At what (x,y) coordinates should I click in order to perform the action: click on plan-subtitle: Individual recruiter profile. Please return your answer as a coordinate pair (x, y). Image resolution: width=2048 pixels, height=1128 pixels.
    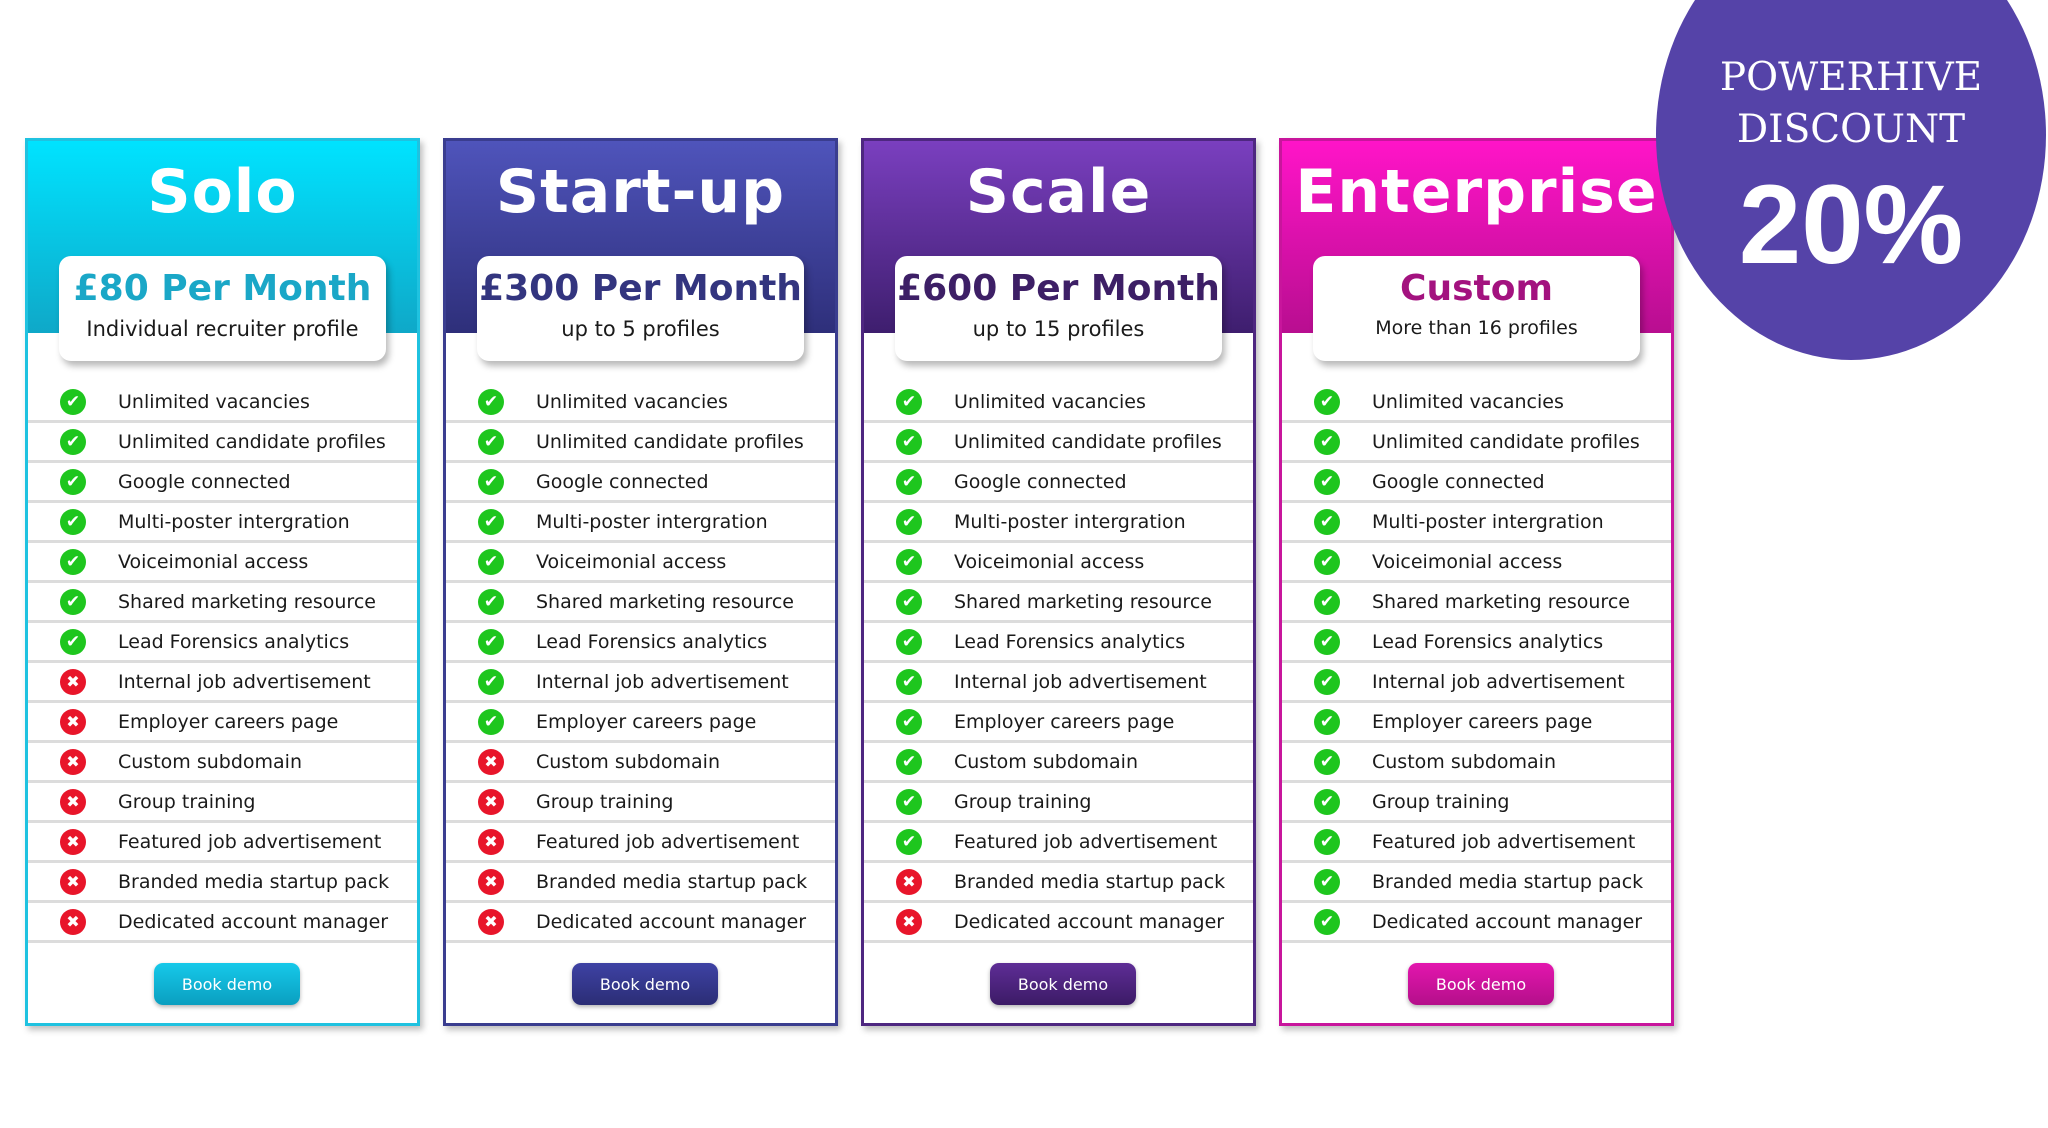
    Looking at the image, I should click on (222, 329).